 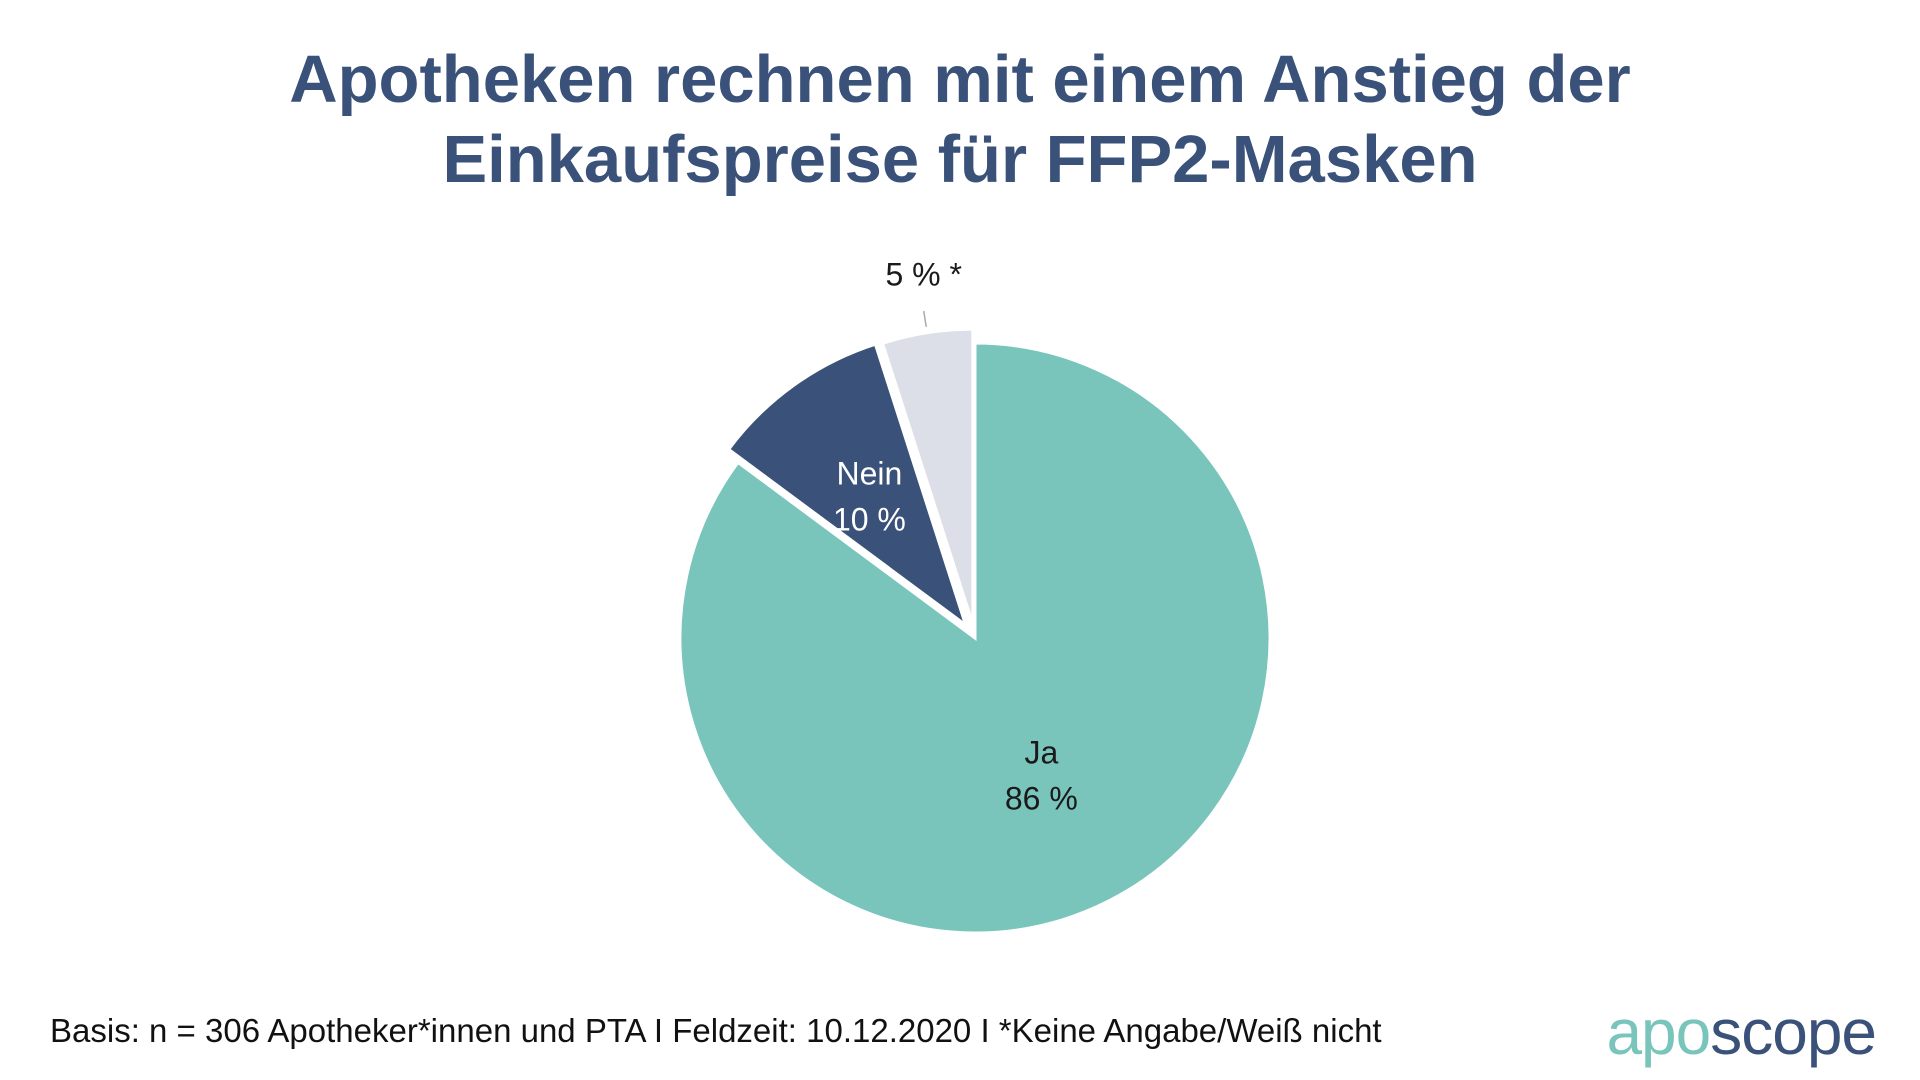 I want to click on slice-name-label-ja: Ja, so click(x=1041, y=753).